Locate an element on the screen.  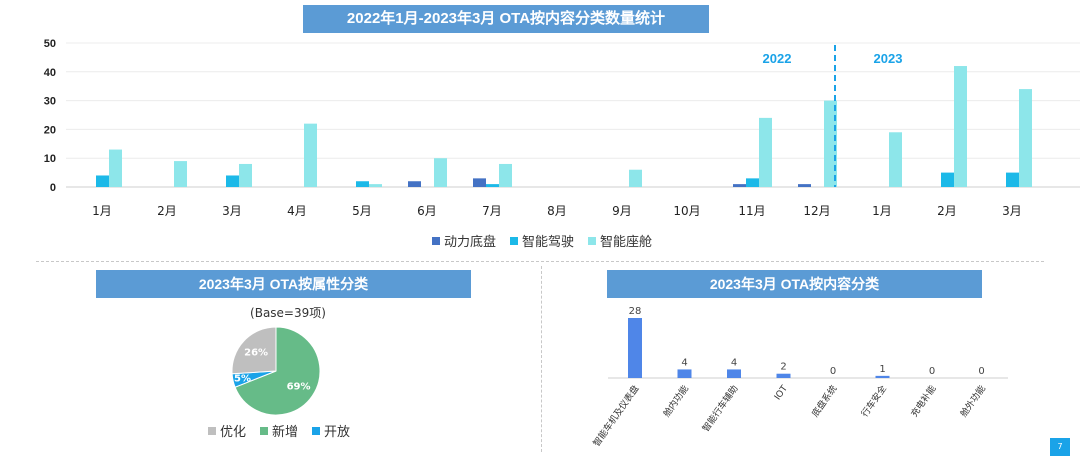
x-tick-label: 7月 is located at coordinates (492, 211).